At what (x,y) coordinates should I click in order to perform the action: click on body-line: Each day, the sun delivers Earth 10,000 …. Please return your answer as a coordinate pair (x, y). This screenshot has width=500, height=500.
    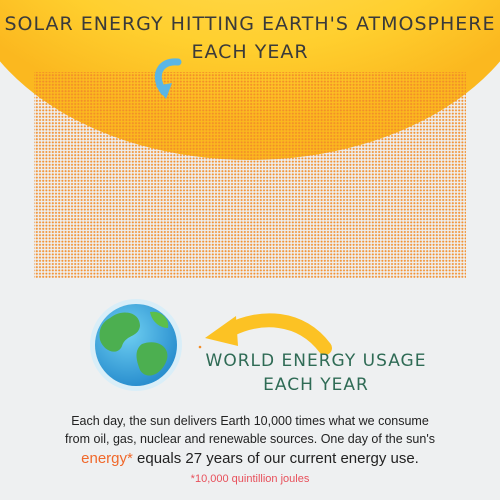
    Looking at the image, I should click on (250, 421).